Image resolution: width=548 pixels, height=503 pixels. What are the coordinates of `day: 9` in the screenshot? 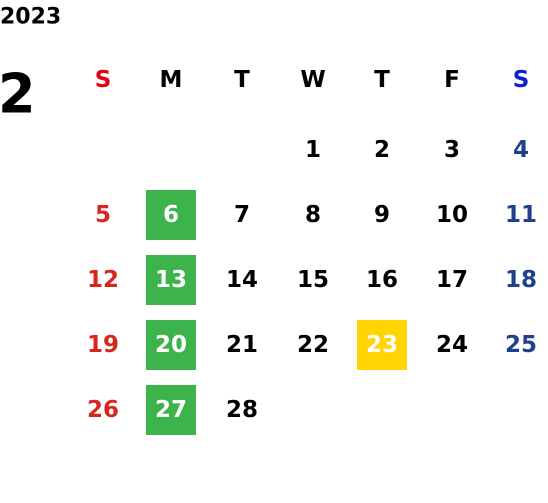 It's located at (382, 215).